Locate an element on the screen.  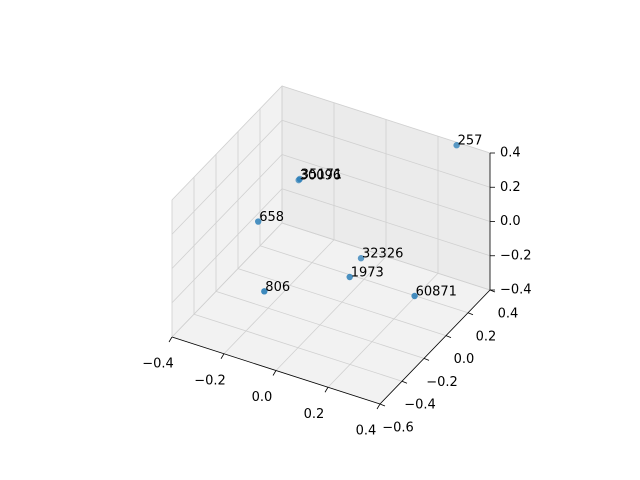
point-label: 257 is located at coordinates (470, 141).